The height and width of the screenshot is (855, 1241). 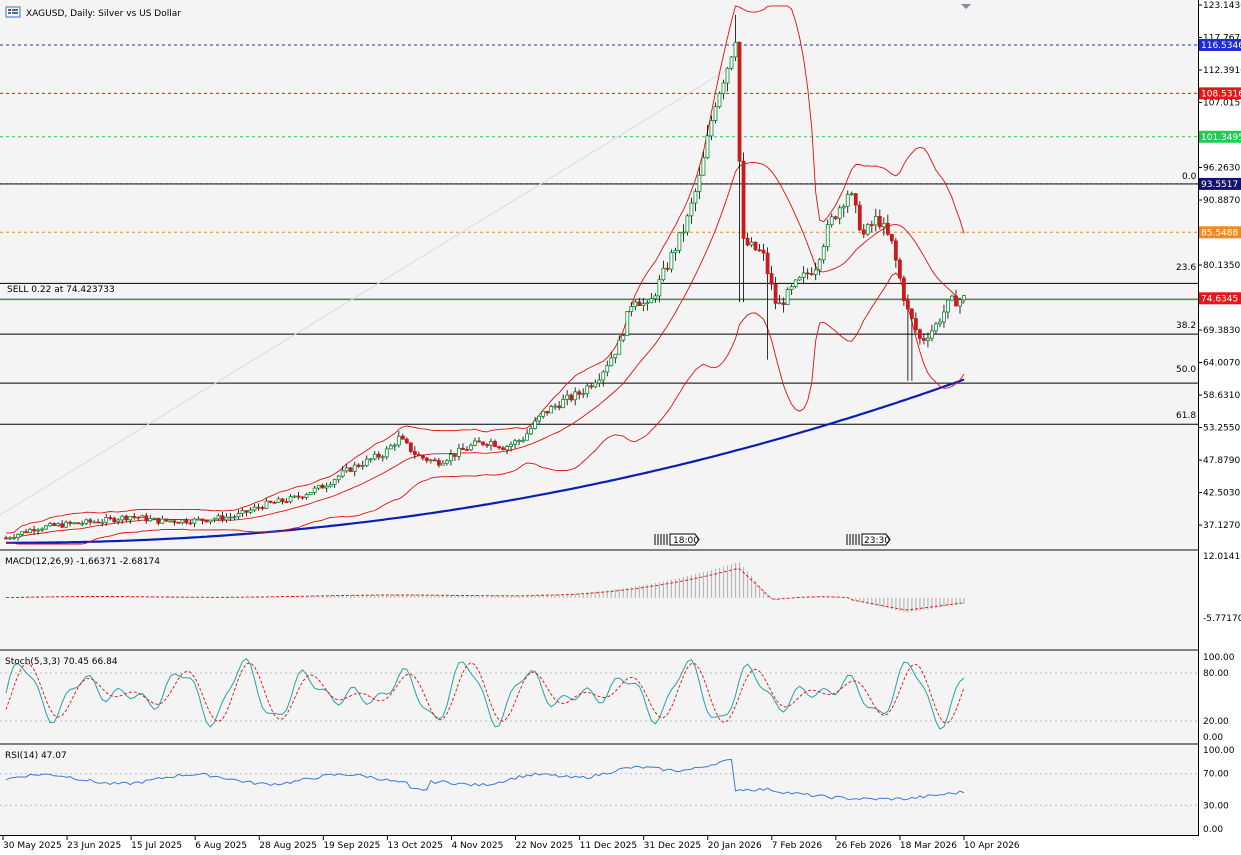 I want to click on time-marker-1: 18:00, so click(x=677, y=539).